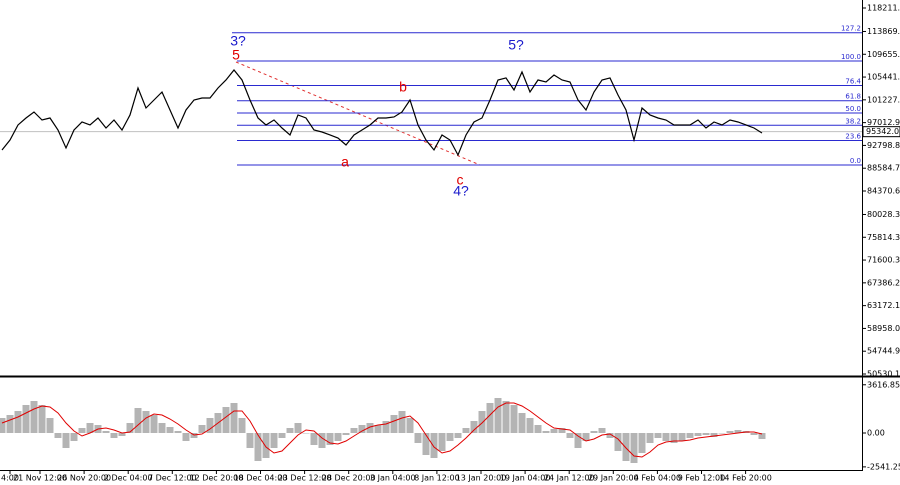 Image resolution: width=900 pixels, height=485 pixels. I want to click on x-tick-label: 2 Dec 04:00, so click(128, 478).